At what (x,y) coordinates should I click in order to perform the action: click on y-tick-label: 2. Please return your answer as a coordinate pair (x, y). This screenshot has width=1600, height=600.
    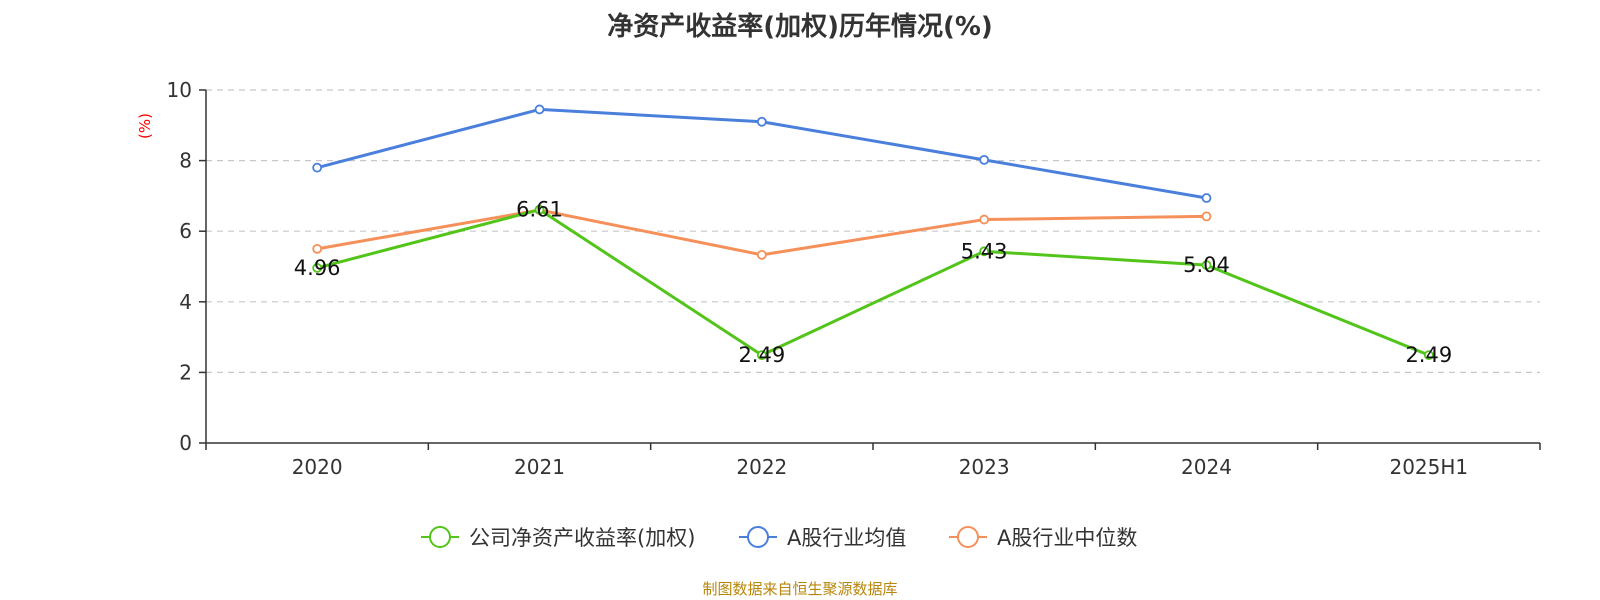
    Looking at the image, I should click on (185, 372).